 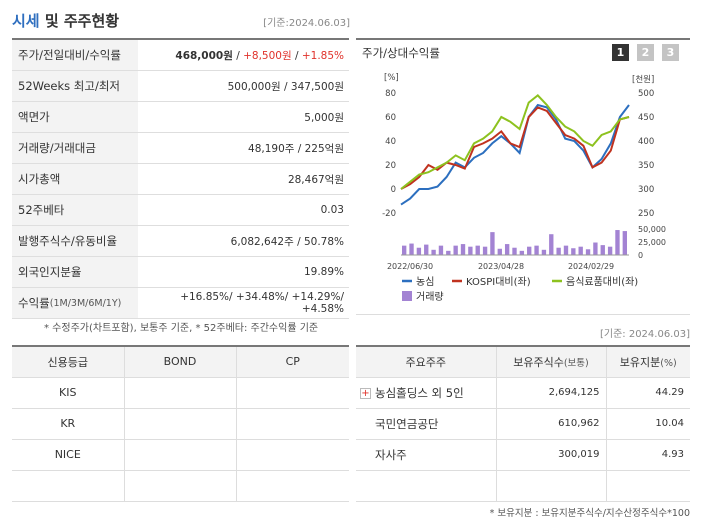 I want to click on market-label: 거래량/거래대금, so click(x=75, y=148).